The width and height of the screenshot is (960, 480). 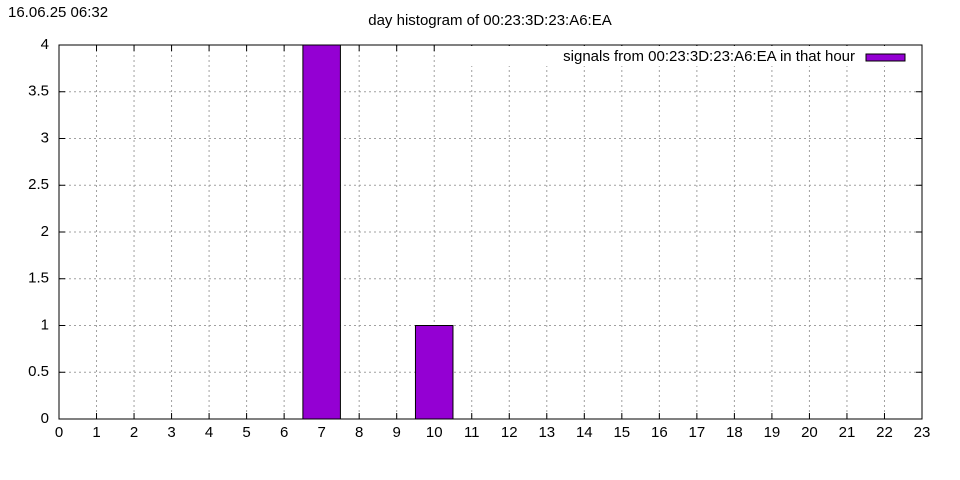 I want to click on timestamp: 16.06.25 06:32, so click(x=58, y=12).